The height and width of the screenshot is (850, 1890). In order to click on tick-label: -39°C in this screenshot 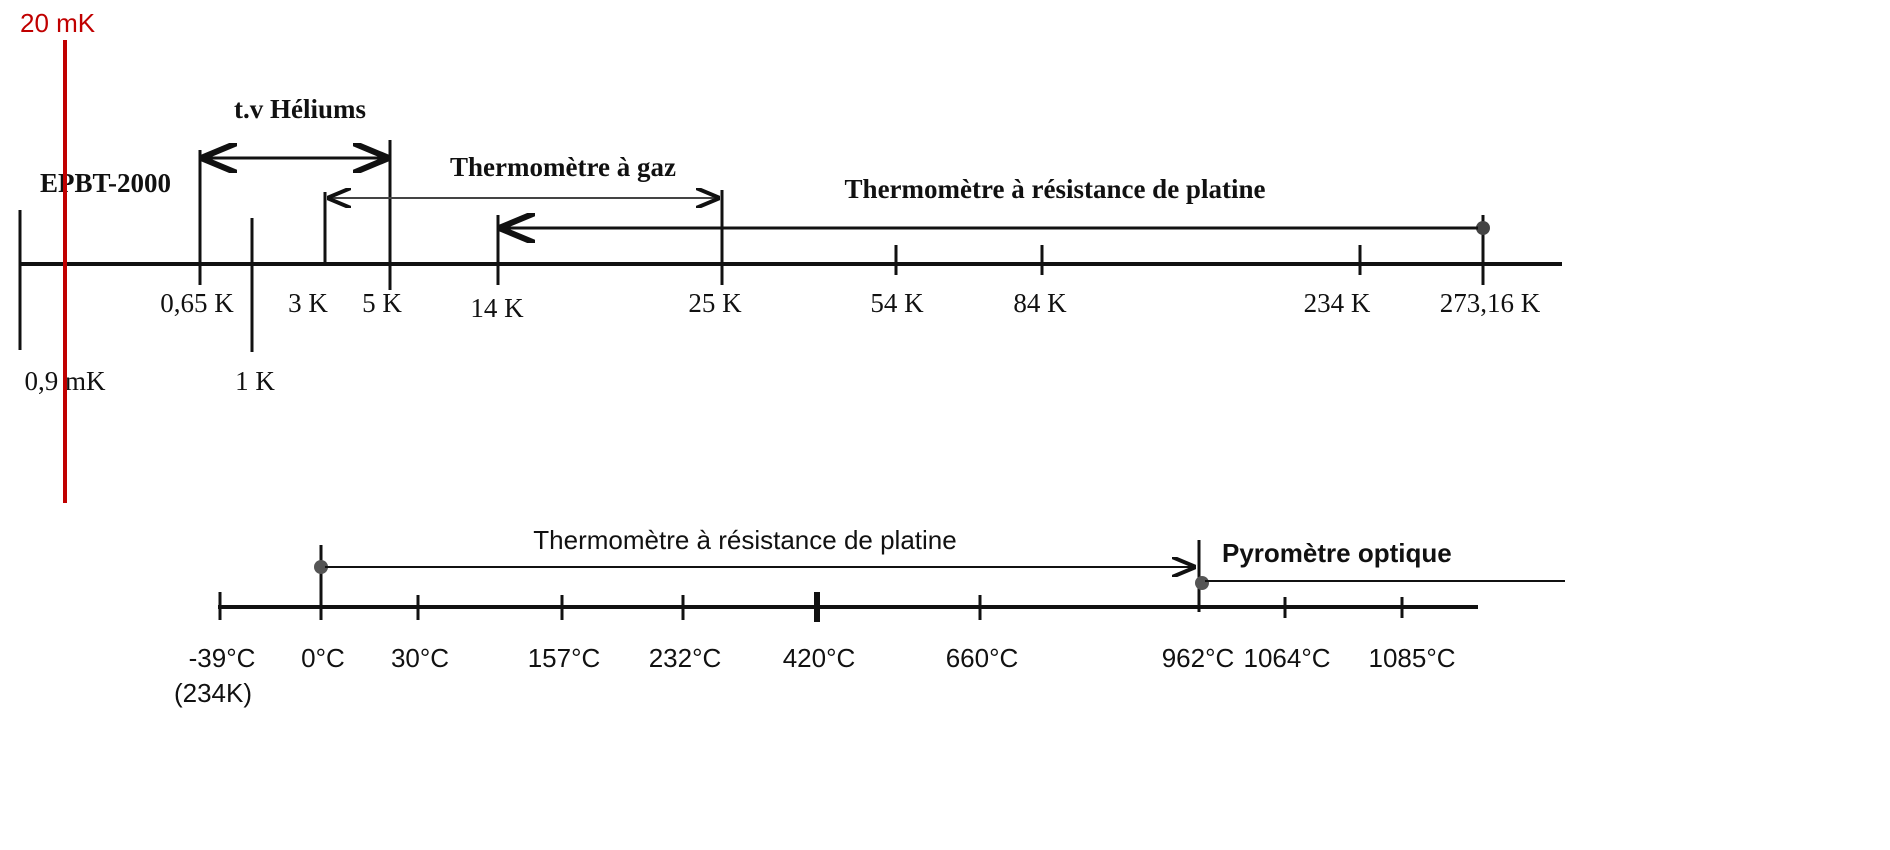, I will do `click(222, 658)`.